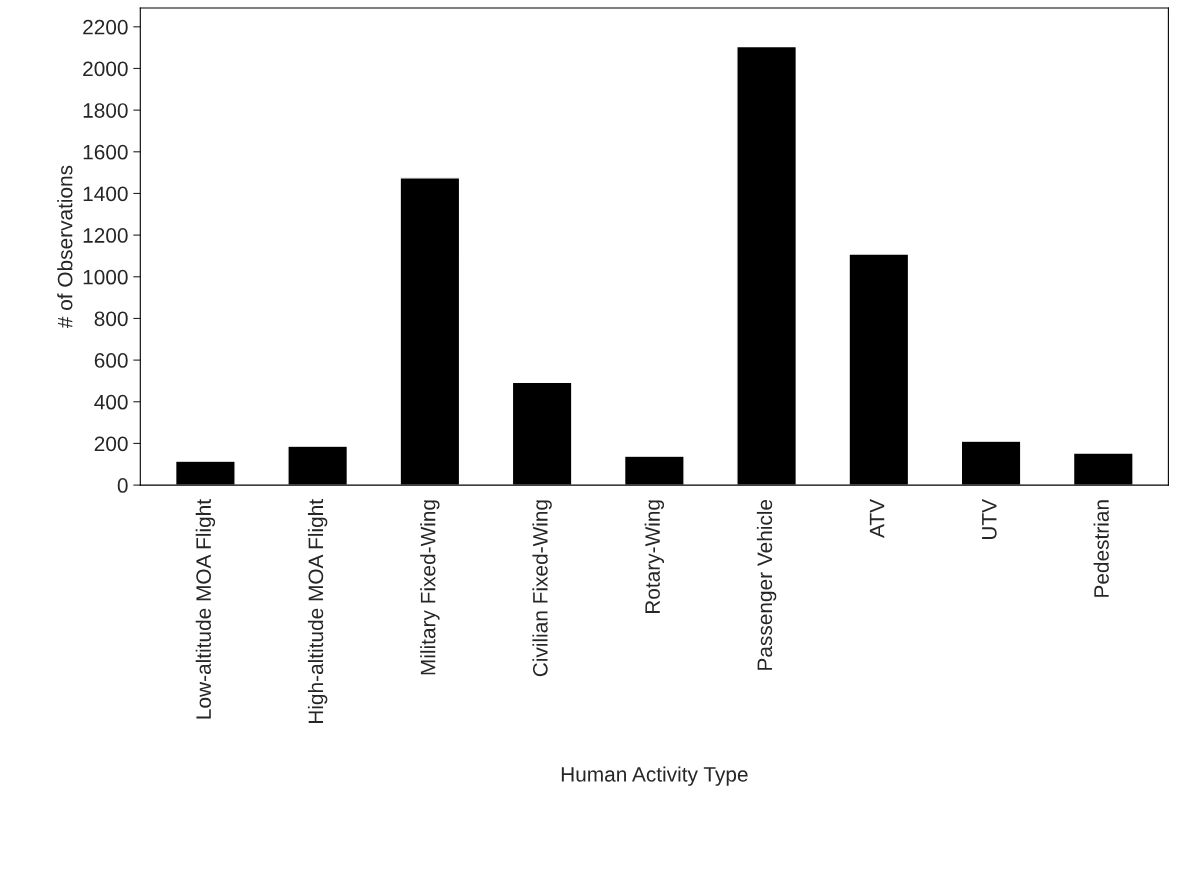 This screenshot has height=895, width=1179. I want to click on y-tick-label: 2000, so click(105, 69).